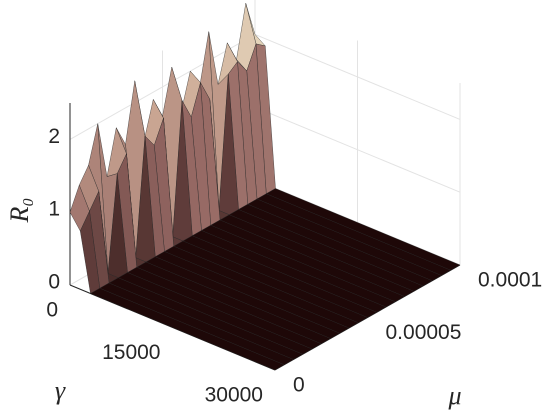  I want to click on z-axis-label: R₀, so click(19, 211).